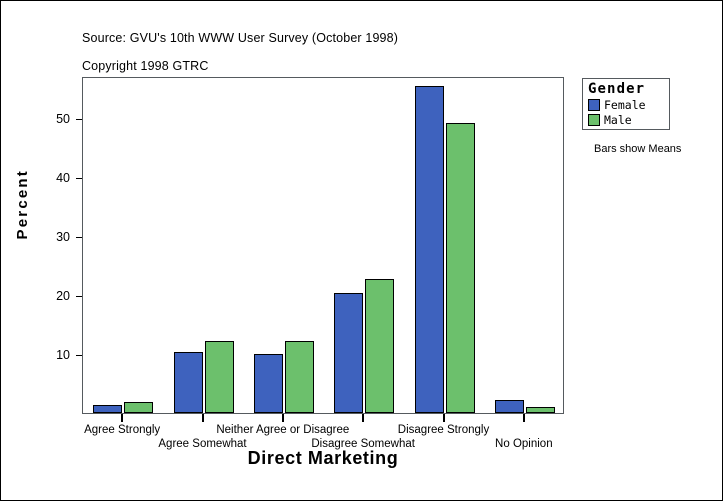 This screenshot has width=724, height=502. Describe the element at coordinates (524, 444) in the screenshot. I see `x-axis-tick-label: No Opinion` at that location.